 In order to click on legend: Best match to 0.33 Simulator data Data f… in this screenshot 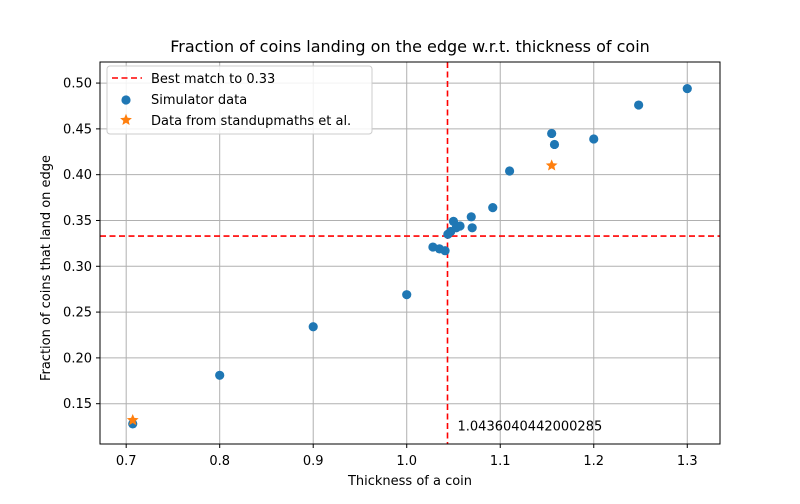, I will do `click(239, 100)`.